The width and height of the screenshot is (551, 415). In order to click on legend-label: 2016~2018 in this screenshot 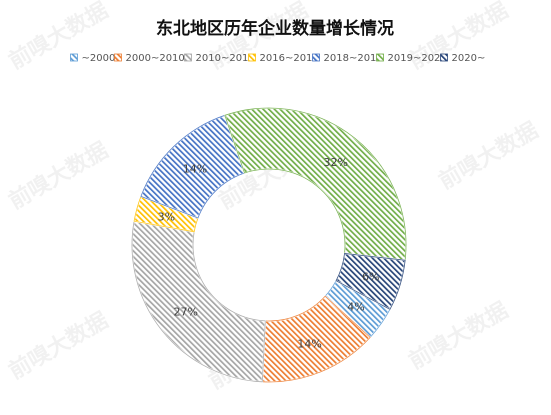, I will do `click(289, 58)`.